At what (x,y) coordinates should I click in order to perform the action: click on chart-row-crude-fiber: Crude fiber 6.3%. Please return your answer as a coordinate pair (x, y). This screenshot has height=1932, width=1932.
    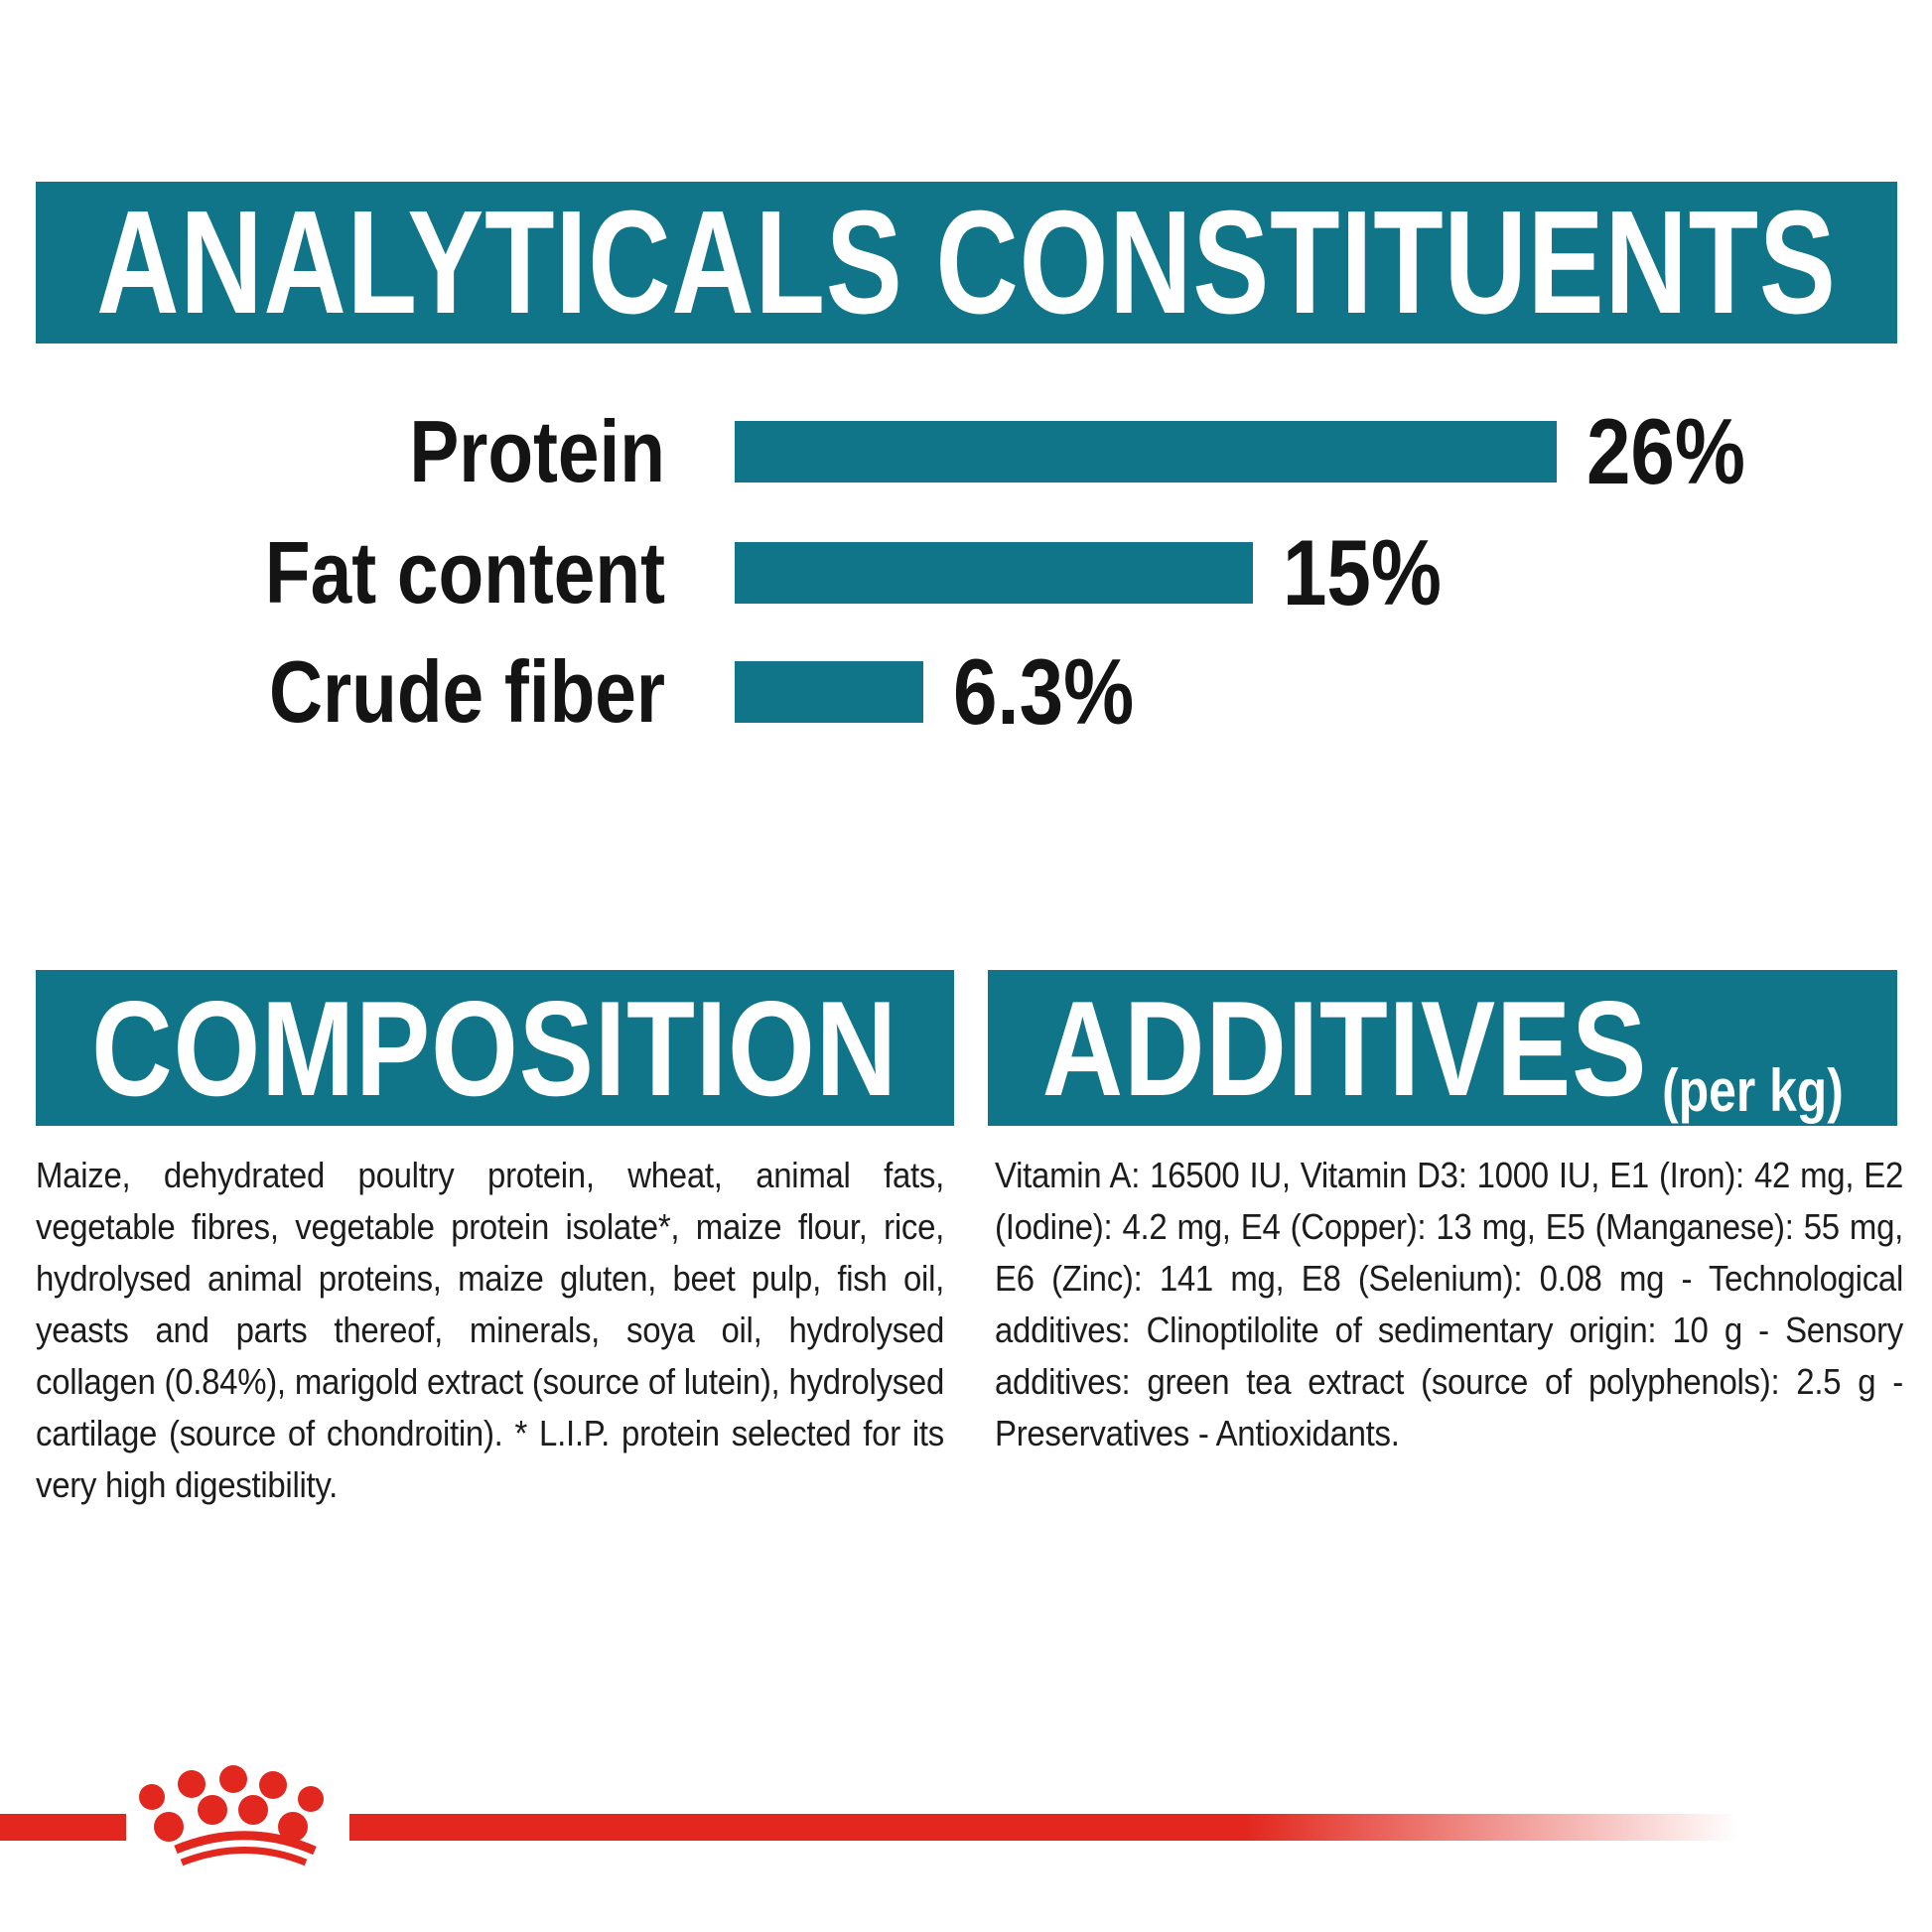
    Looking at the image, I should click on (583, 691).